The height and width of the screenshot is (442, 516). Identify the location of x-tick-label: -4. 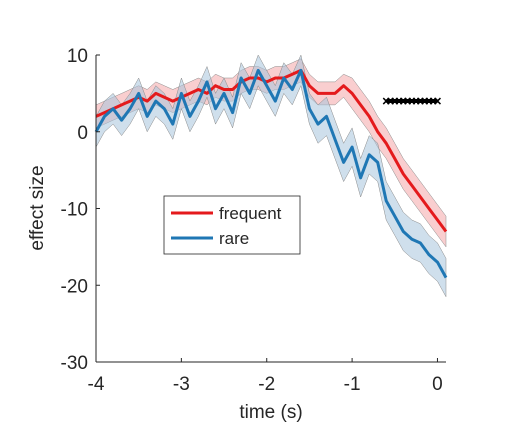
(96, 384).